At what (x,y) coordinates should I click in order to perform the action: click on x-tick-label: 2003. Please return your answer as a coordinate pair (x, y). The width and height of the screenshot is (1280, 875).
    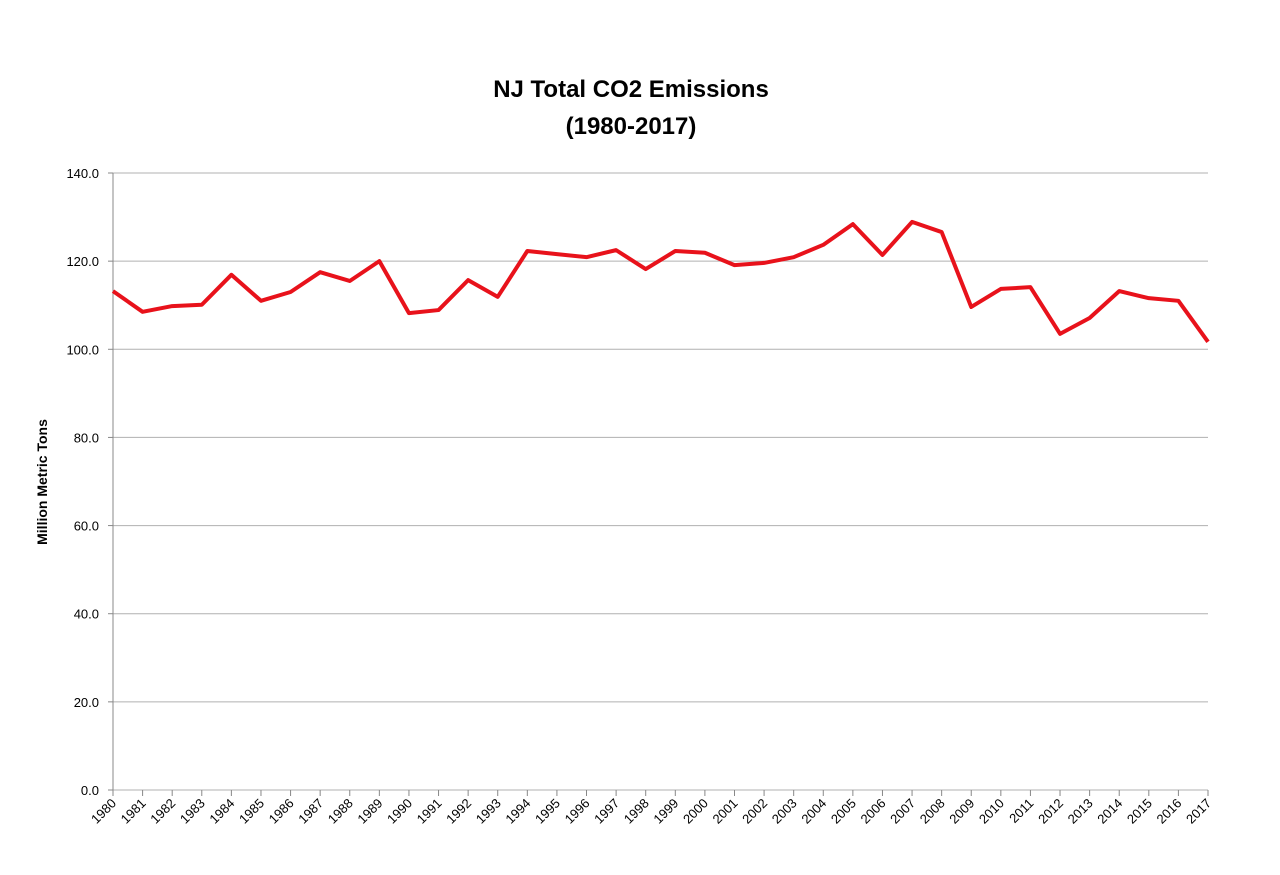
    Looking at the image, I should click on (784, 811).